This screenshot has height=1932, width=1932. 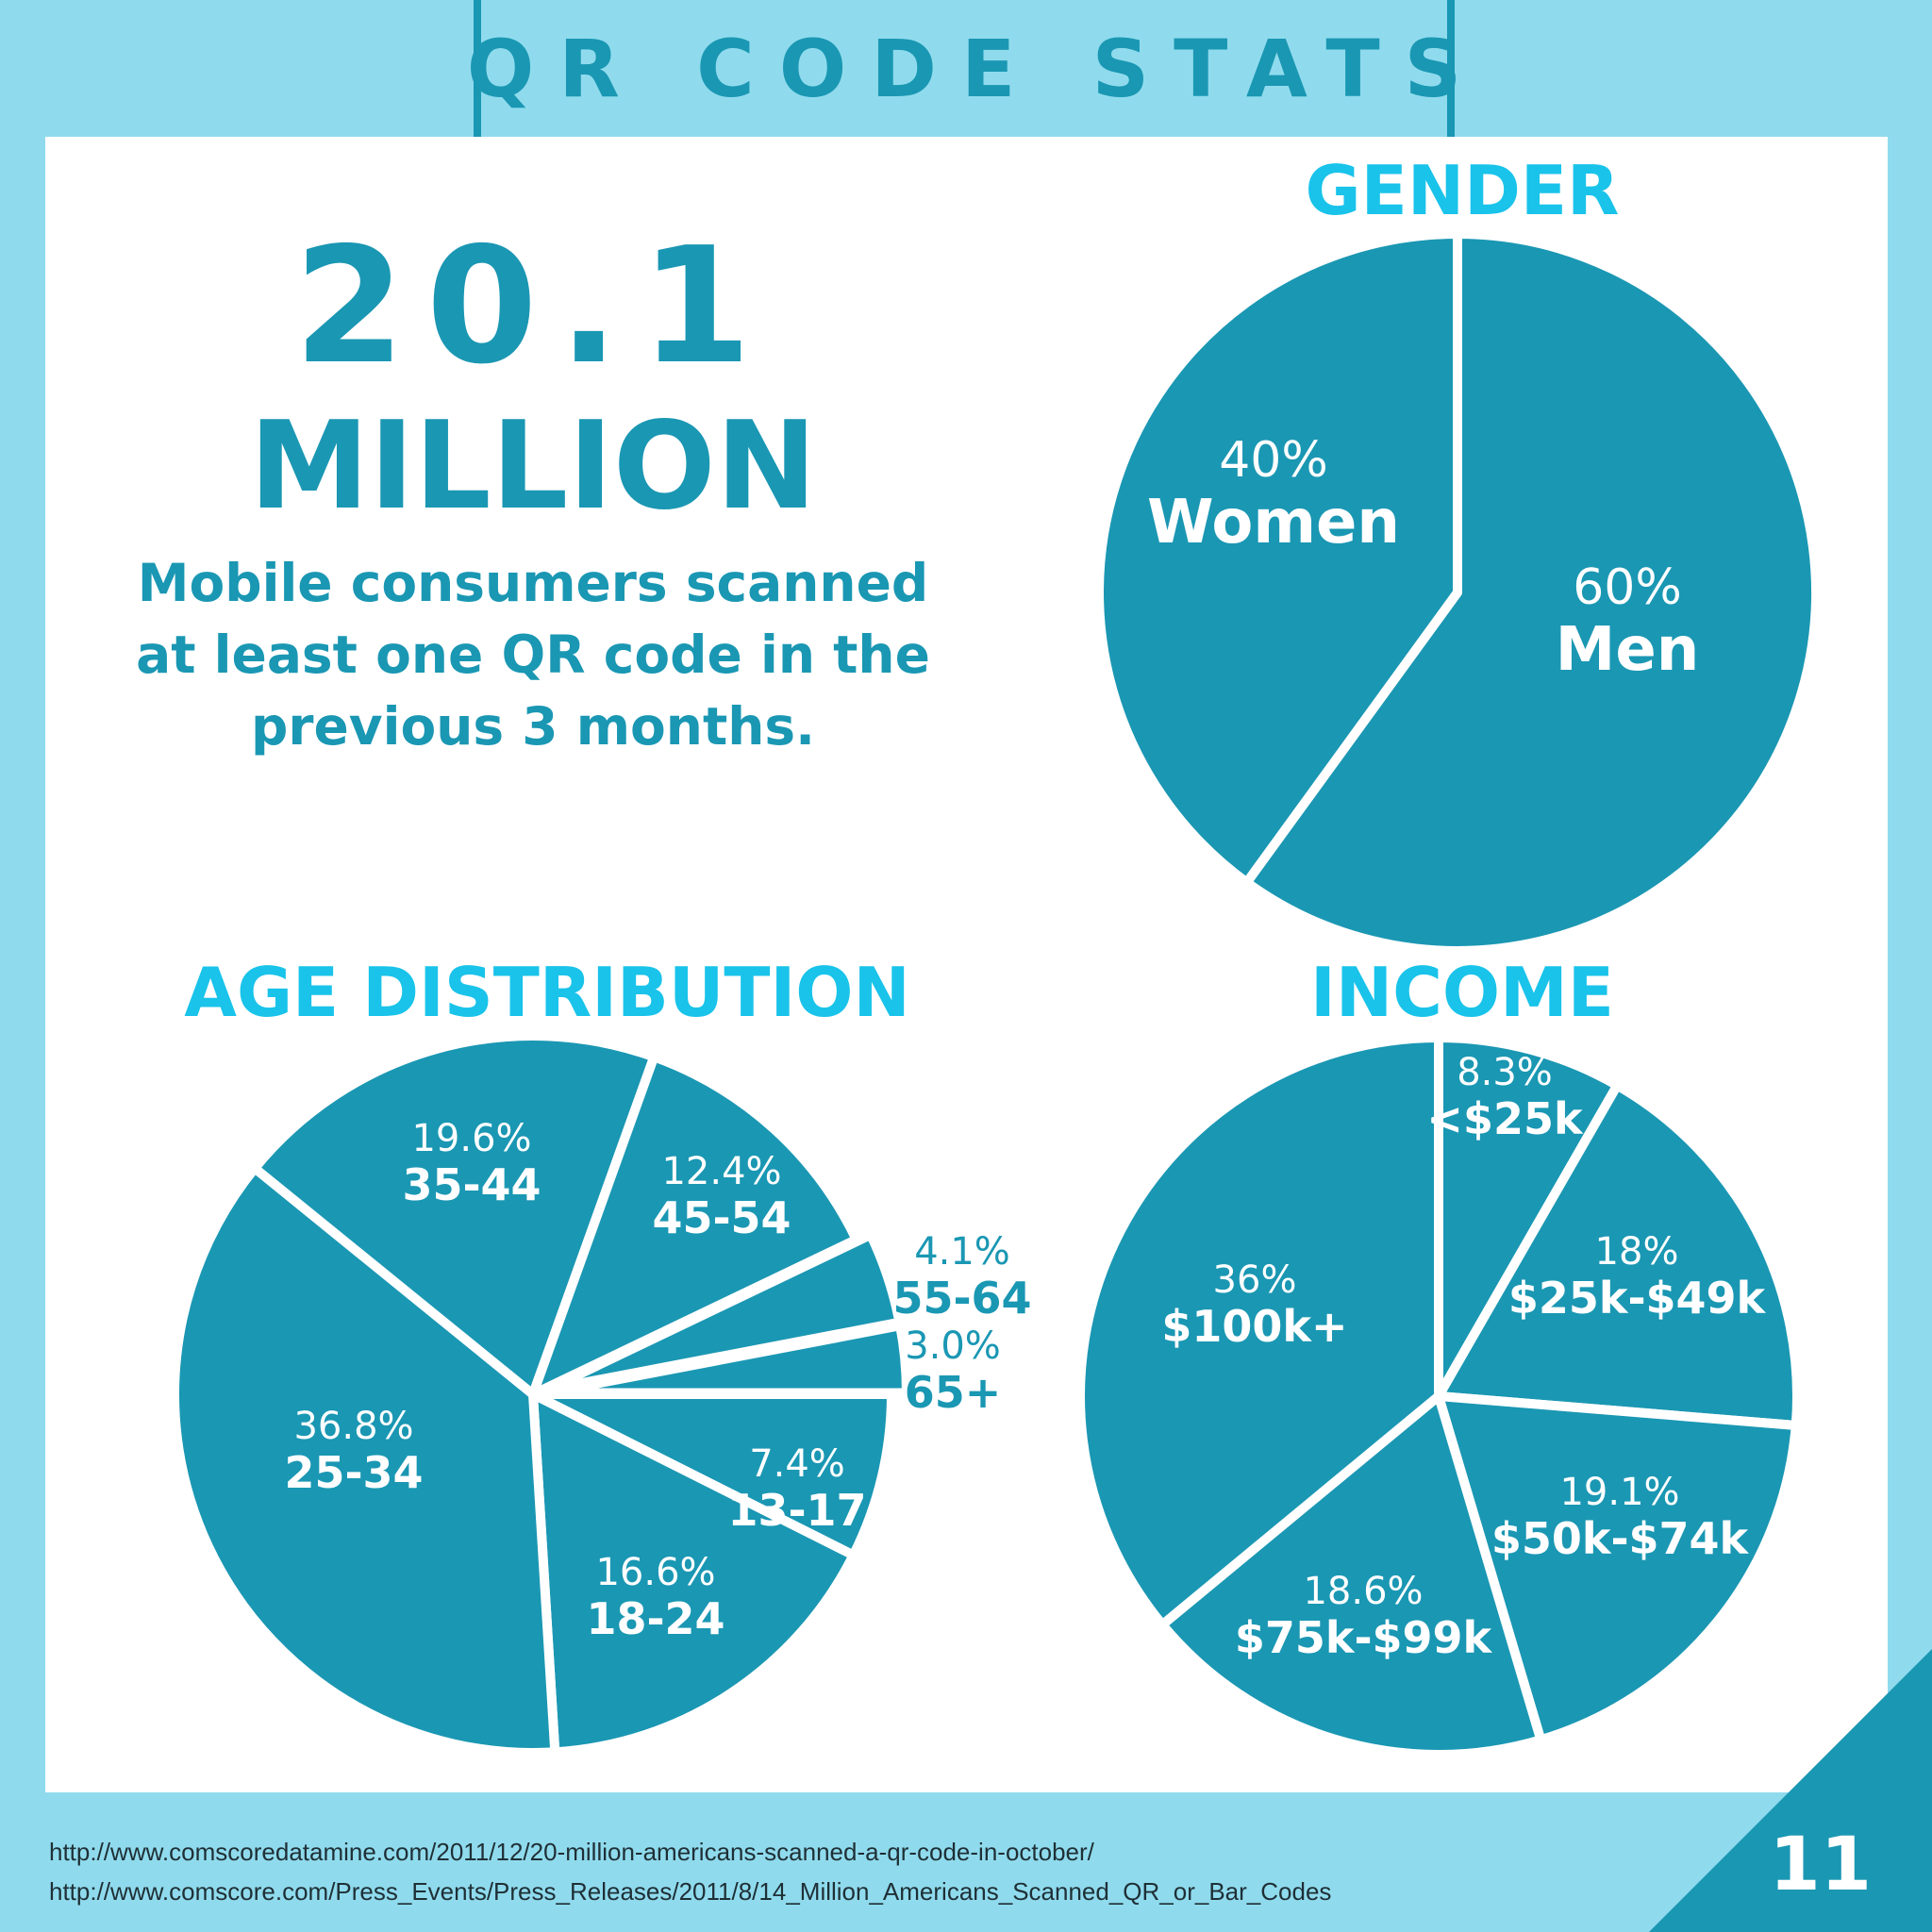 I want to click on slice-percent-label: 18%, so click(x=1637, y=1252).